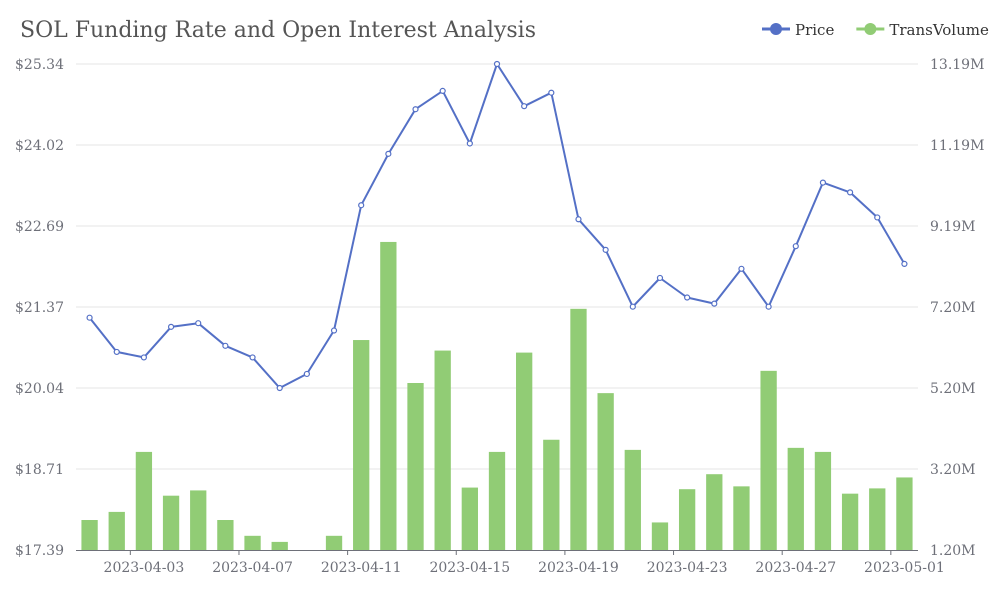 The width and height of the screenshot is (1000, 600). What do you see at coordinates (939, 30) in the screenshot?
I see `legend-label: TransVolume` at bounding box center [939, 30].